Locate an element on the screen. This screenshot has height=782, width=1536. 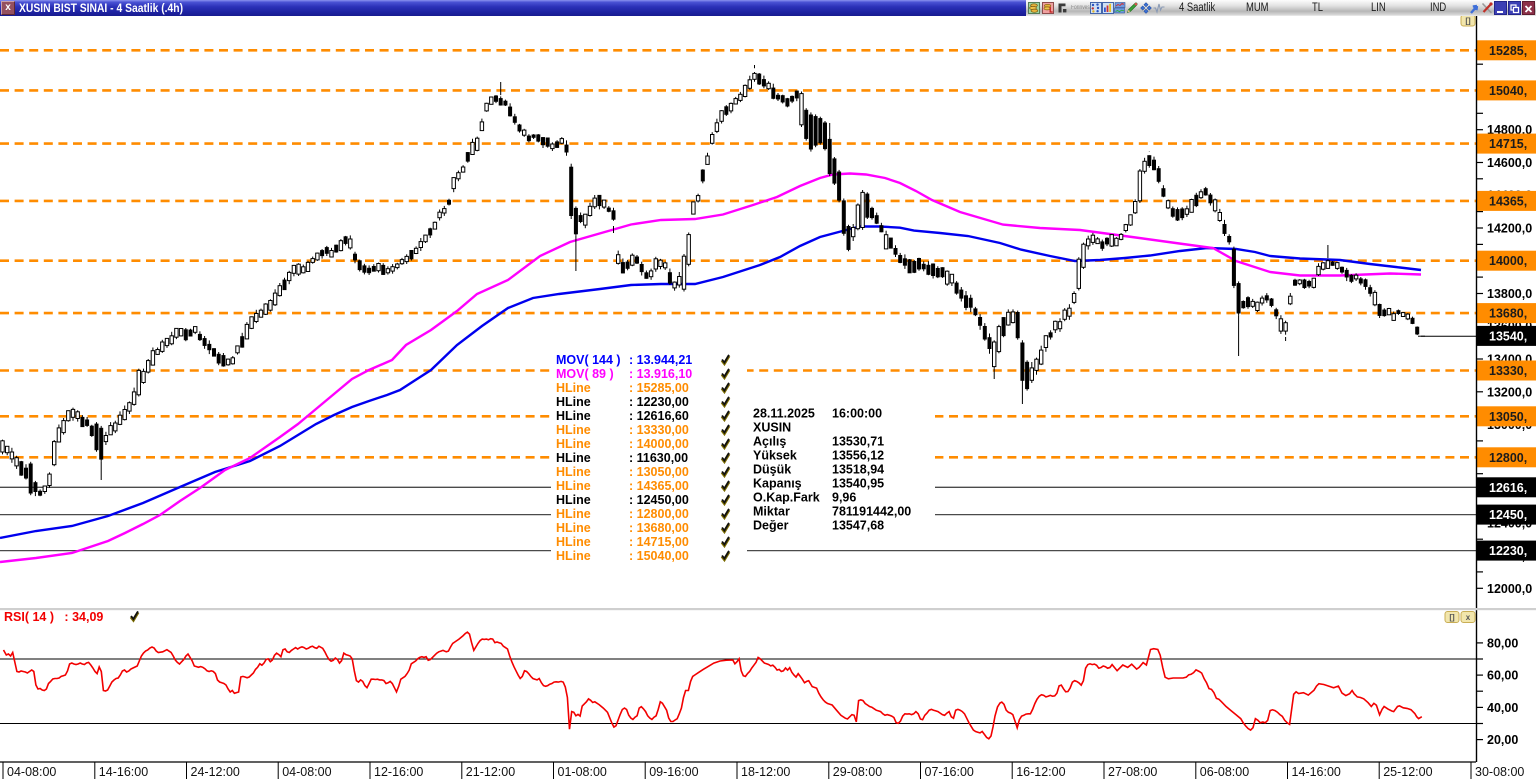
svg-text: 30-08:00 is located at coordinates (1499, 772).